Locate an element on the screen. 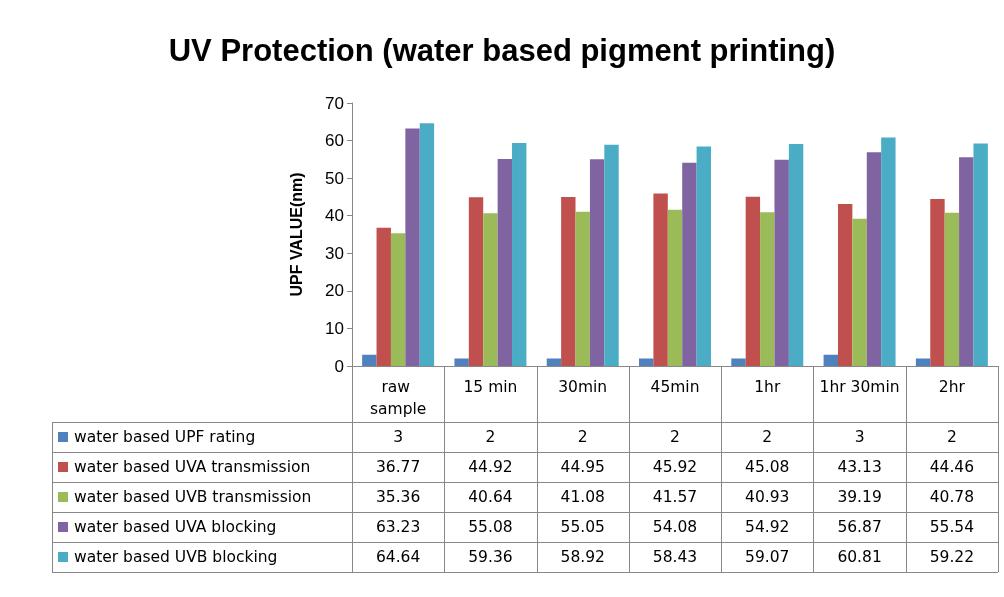 Image resolution: width=1004 pixels, height=597 pixels. data-label: 40.78 is located at coordinates (952, 497).